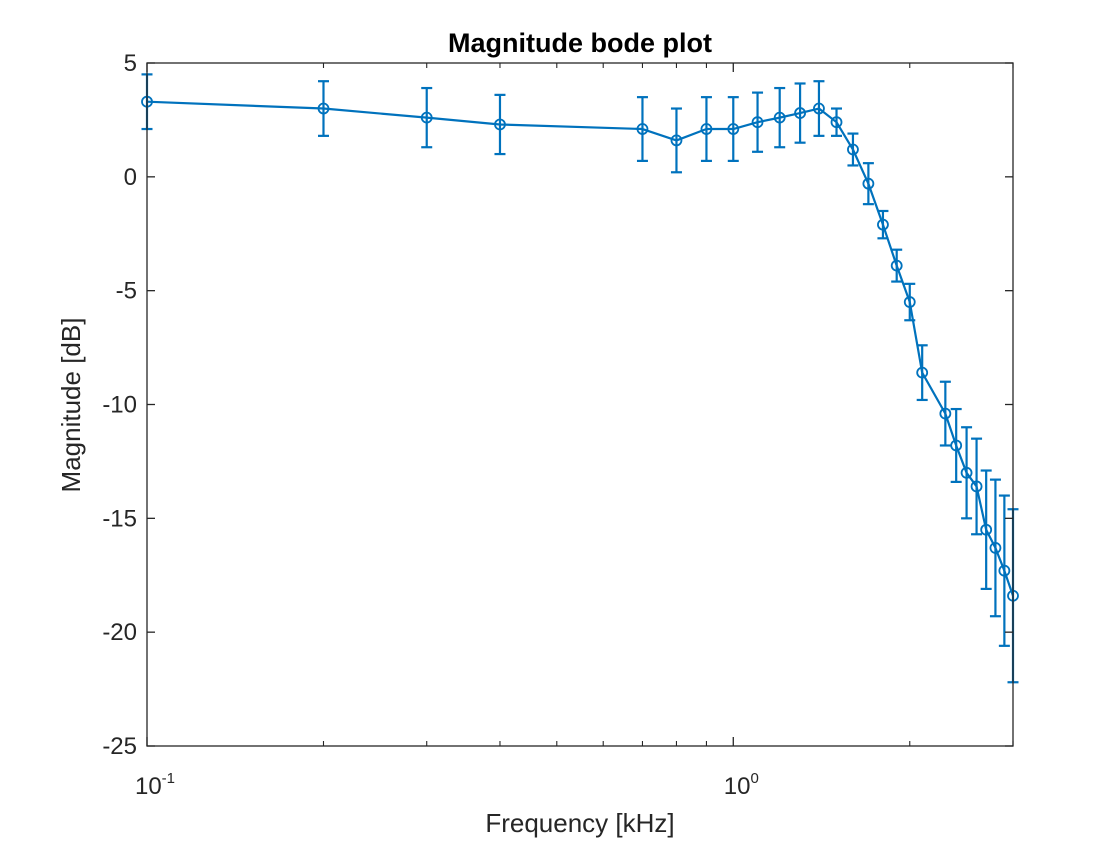 The image size is (1120, 845). Describe the element at coordinates (119, 746) in the screenshot. I see `y-tick-label: -25` at that location.